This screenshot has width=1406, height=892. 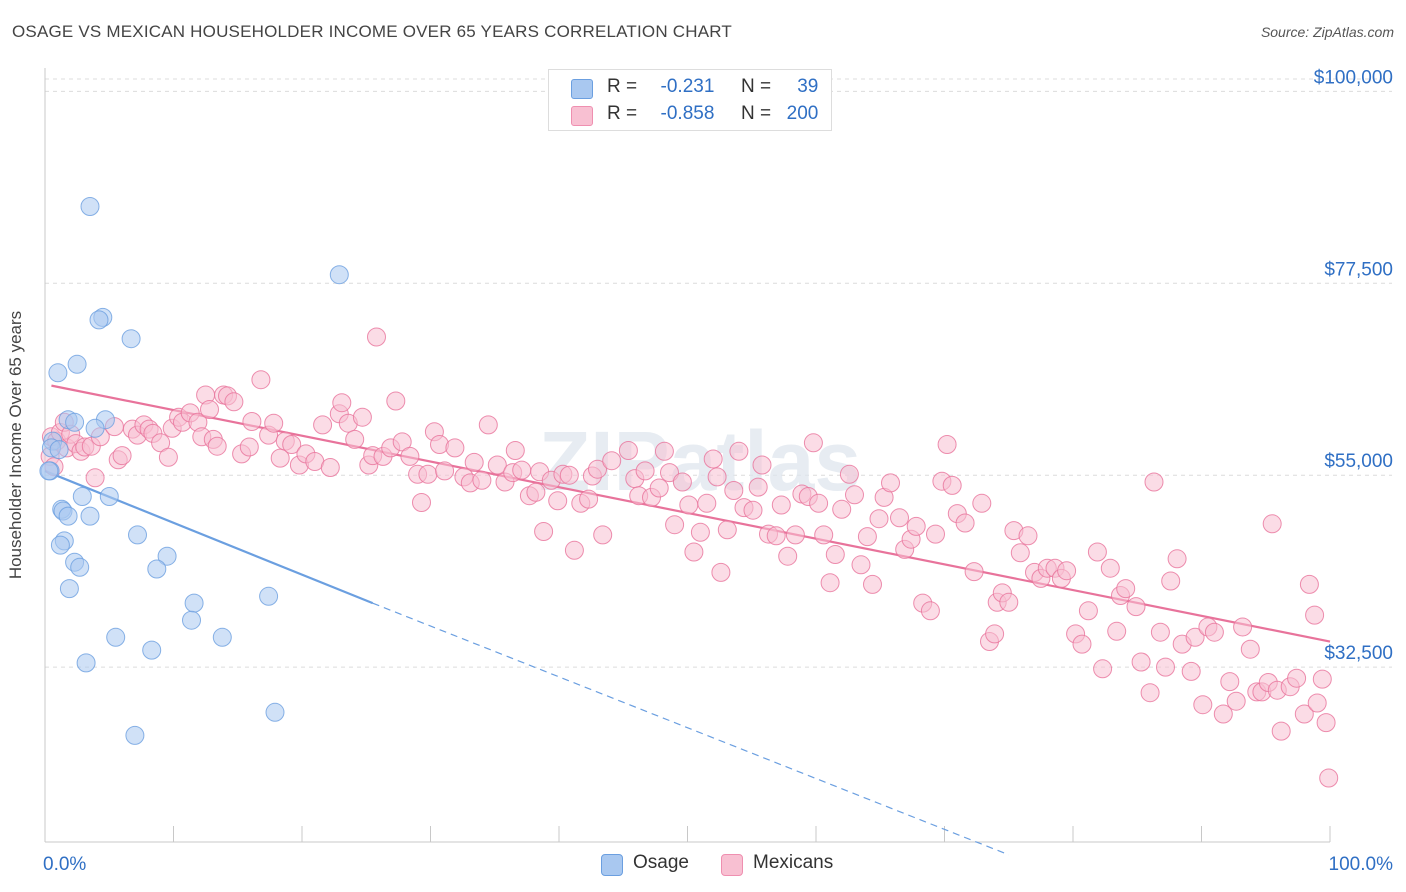 I want to click on r-value: -0.858, so click(x=687, y=113).